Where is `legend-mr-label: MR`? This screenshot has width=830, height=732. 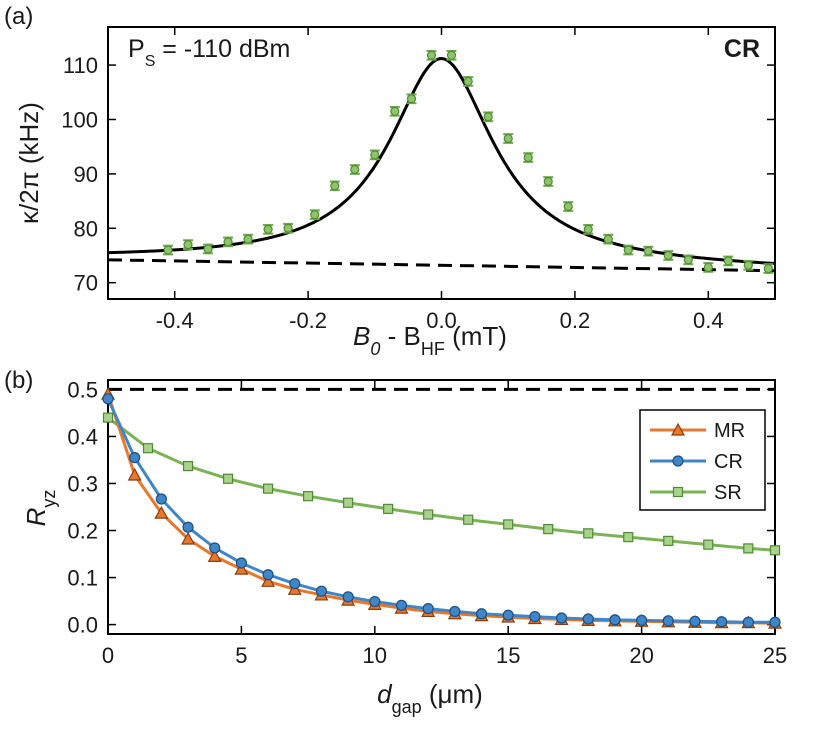 legend-mr-label: MR is located at coordinates (729, 431).